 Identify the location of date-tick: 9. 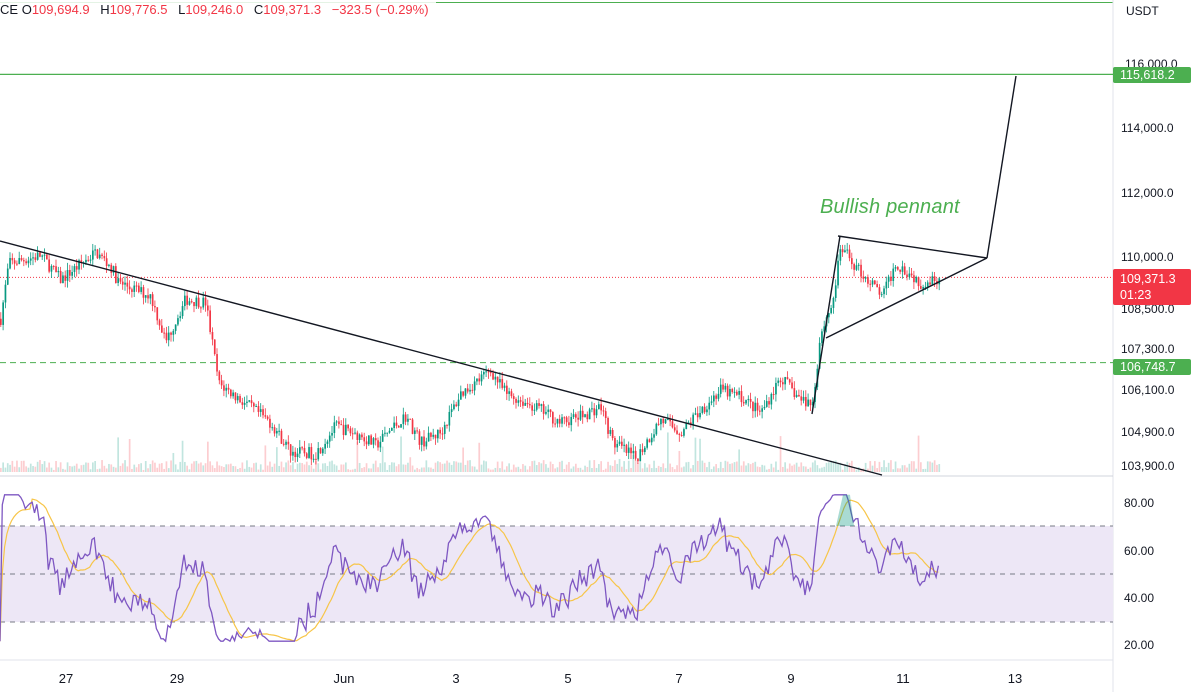
(791, 678).